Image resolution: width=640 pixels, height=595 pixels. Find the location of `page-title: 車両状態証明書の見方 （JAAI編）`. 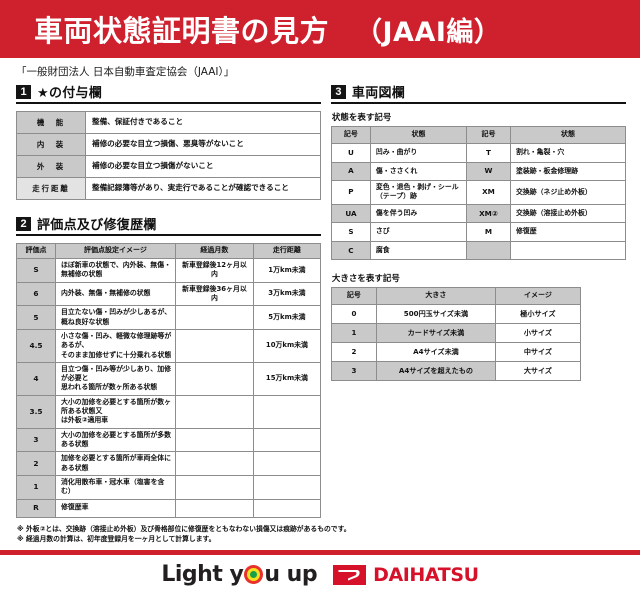

page-title: 車両状態証明書の見方 （JAAI編） is located at coordinates (267, 29).